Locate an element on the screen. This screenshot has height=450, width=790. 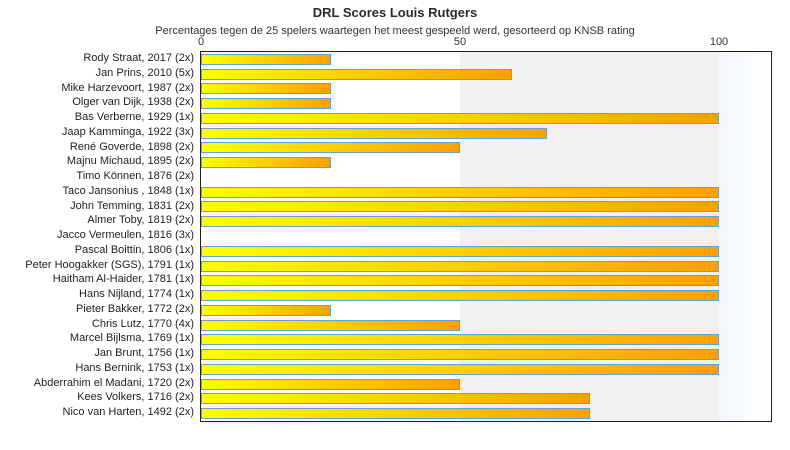
player-label: Hans Nijland, 1774 (1x) is located at coordinates (136, 294).